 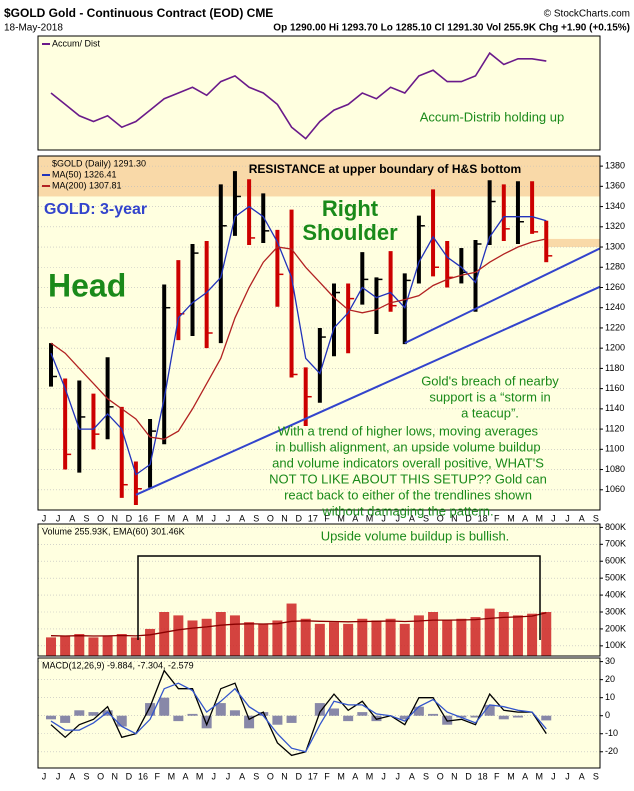 I want to click on y-tick-label: 1200, so click(x=615, y=348).